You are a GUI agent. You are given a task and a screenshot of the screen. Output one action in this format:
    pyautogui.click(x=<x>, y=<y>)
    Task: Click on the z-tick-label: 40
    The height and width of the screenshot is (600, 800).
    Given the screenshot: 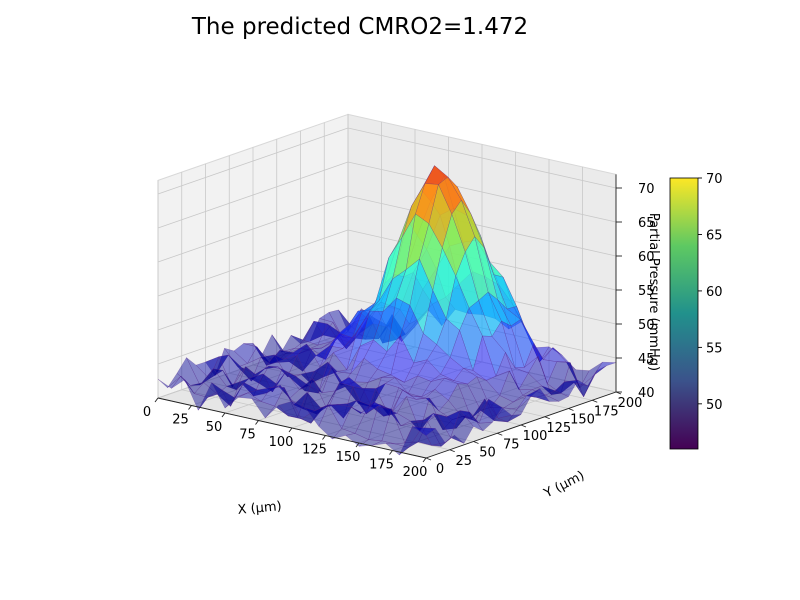 What is the action you would take?
    pyautogui.click(x=646, y=393)
    